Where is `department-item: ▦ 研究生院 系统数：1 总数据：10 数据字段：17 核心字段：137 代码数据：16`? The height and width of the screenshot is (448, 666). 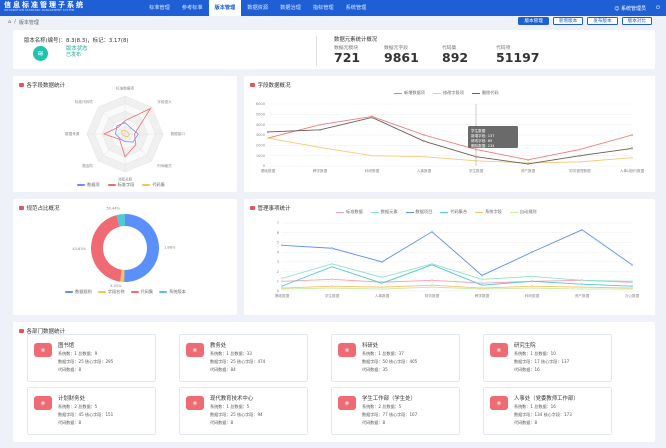
department-item: ▦ 研究生院 系统数：1 总数据：10 数据字段：17 核心字段：137 代码数据：16 is located at coordinates (547, 358).